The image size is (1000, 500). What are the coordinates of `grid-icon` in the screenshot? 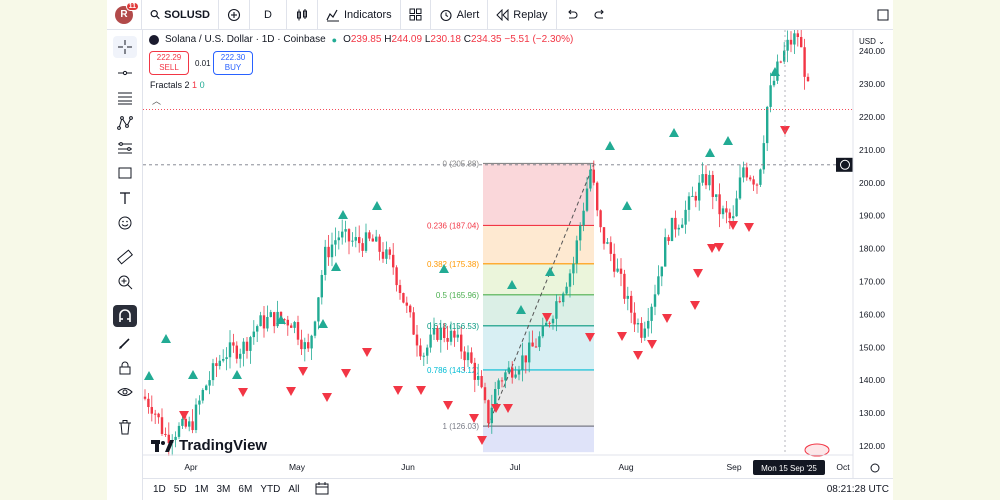 It's located at (415, 14).